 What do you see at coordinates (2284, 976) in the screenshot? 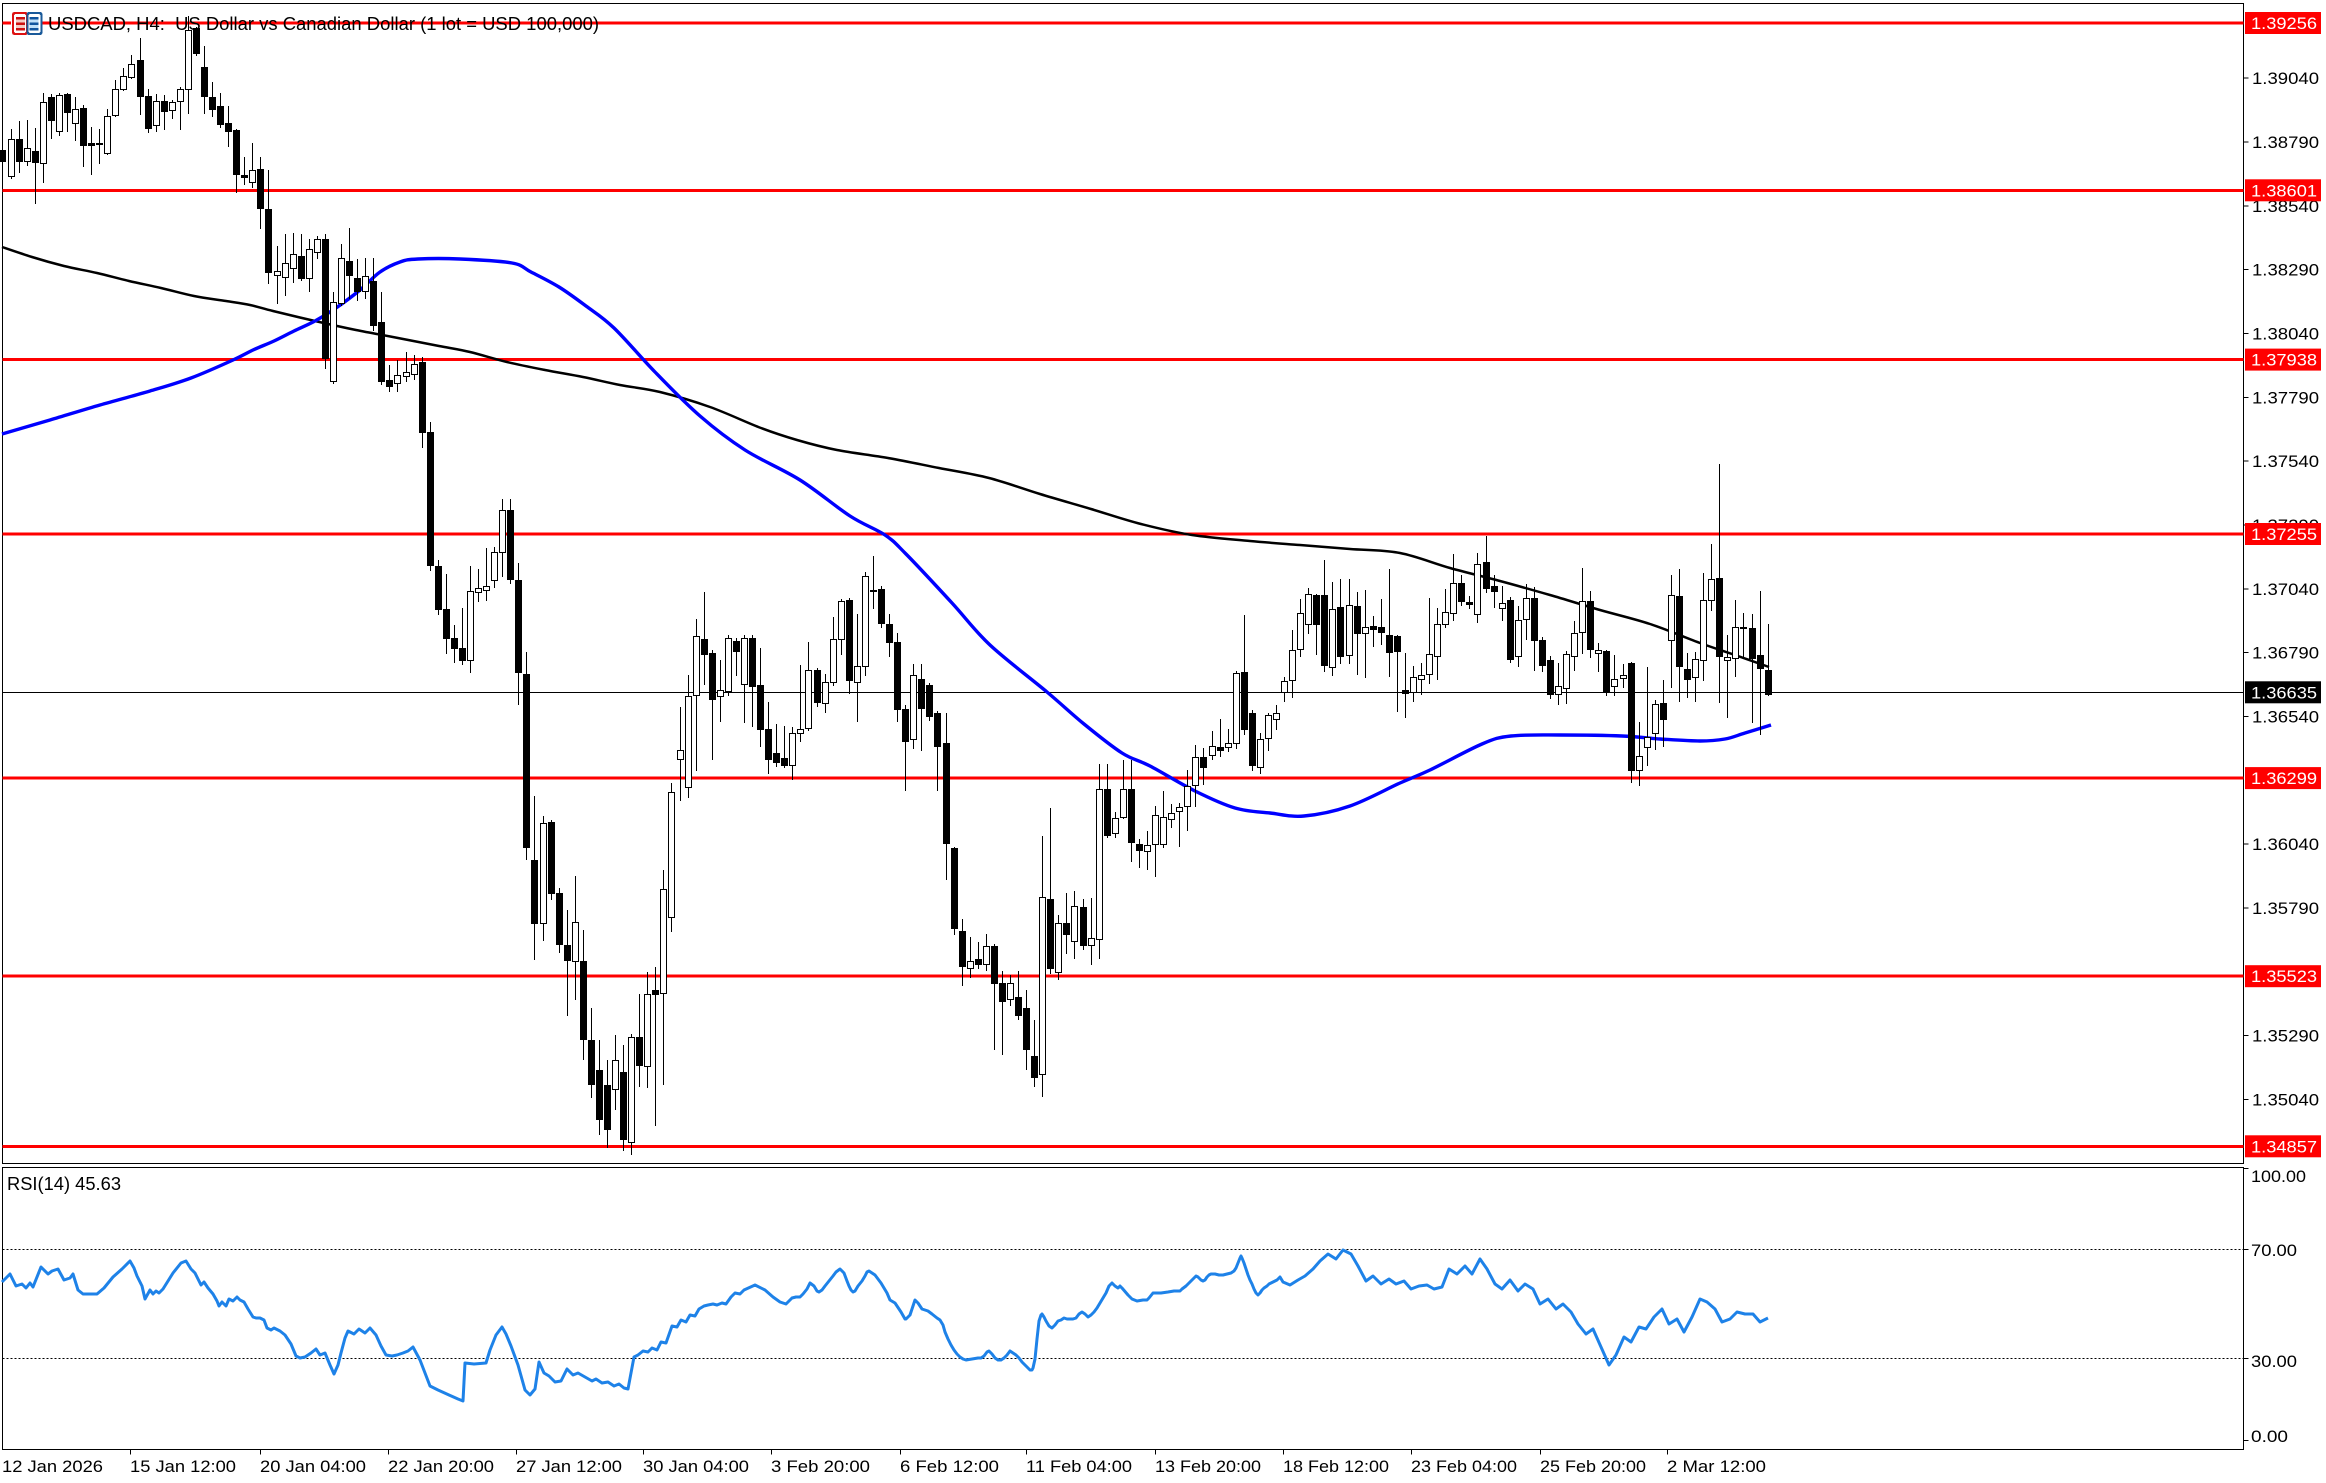
I see `svg-text: 1.35523` at bounding box center [2284, 976].